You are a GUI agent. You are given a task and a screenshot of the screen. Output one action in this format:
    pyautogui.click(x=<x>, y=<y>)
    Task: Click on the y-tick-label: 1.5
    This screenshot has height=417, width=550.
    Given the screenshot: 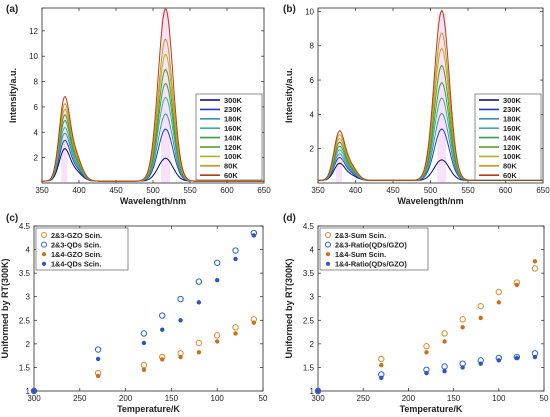 What is the action you would take?
    pyautogui.click(x=309, y=367)
    